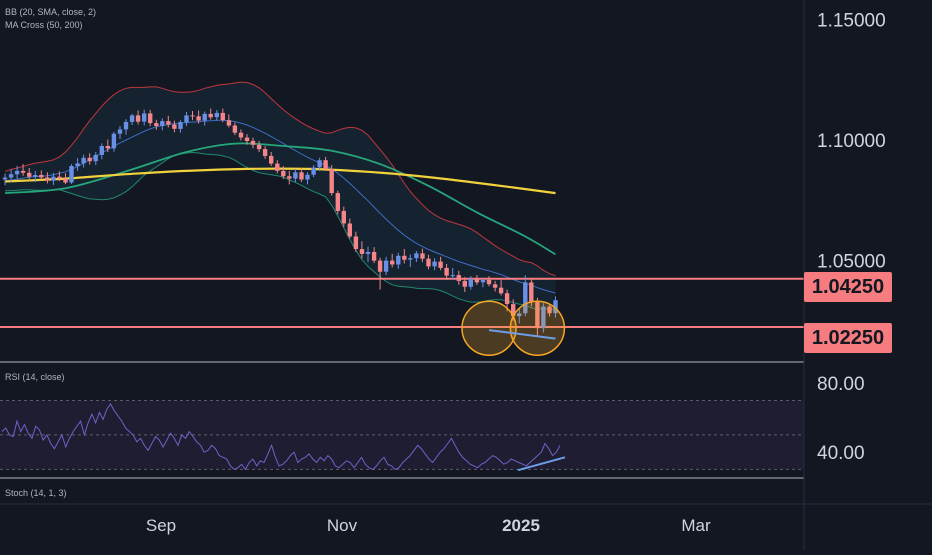 The width and height of the screenshot is (932, 555). What do you see at coordinates (428, 525) in the screenshot?
I see `time-axis: Sep Nov 2025 Mar` at bounding box center [428, 525].